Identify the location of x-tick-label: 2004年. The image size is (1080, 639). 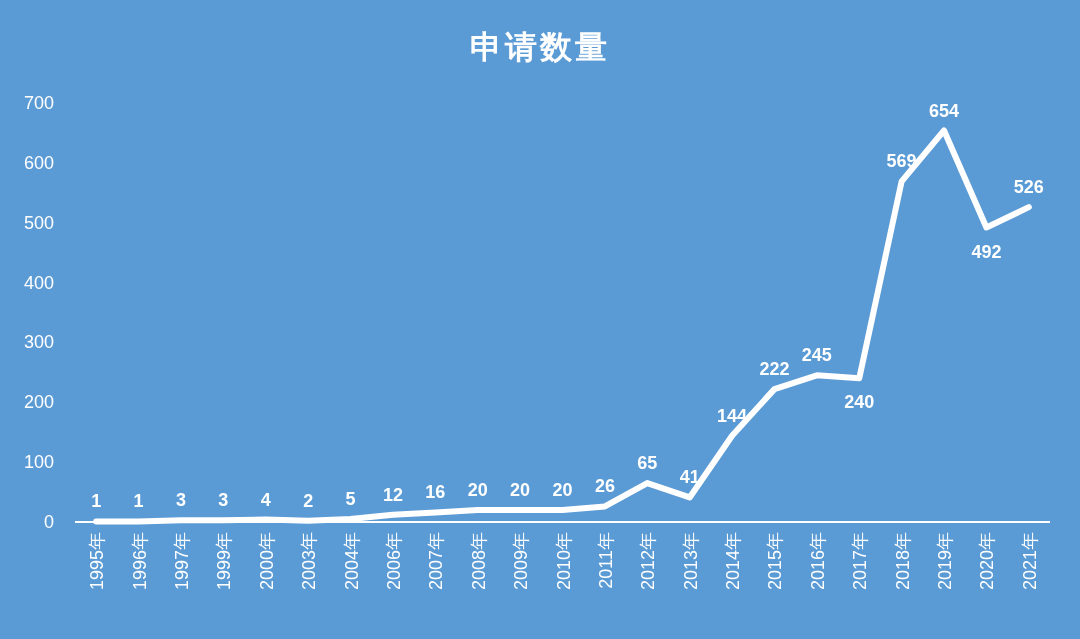
(351, 561).